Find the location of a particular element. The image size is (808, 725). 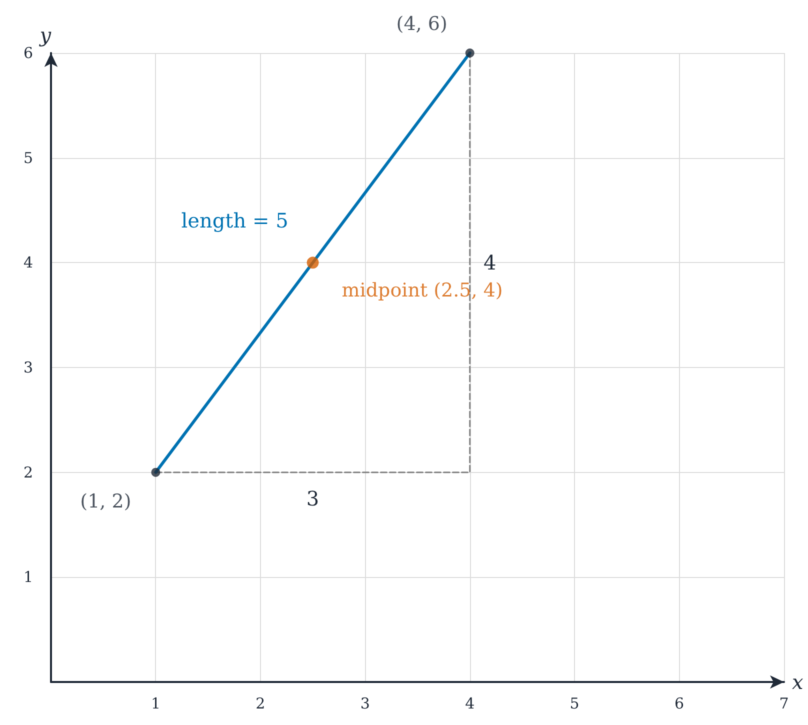

x-axis-title: x is located at coordinates (798, 682).